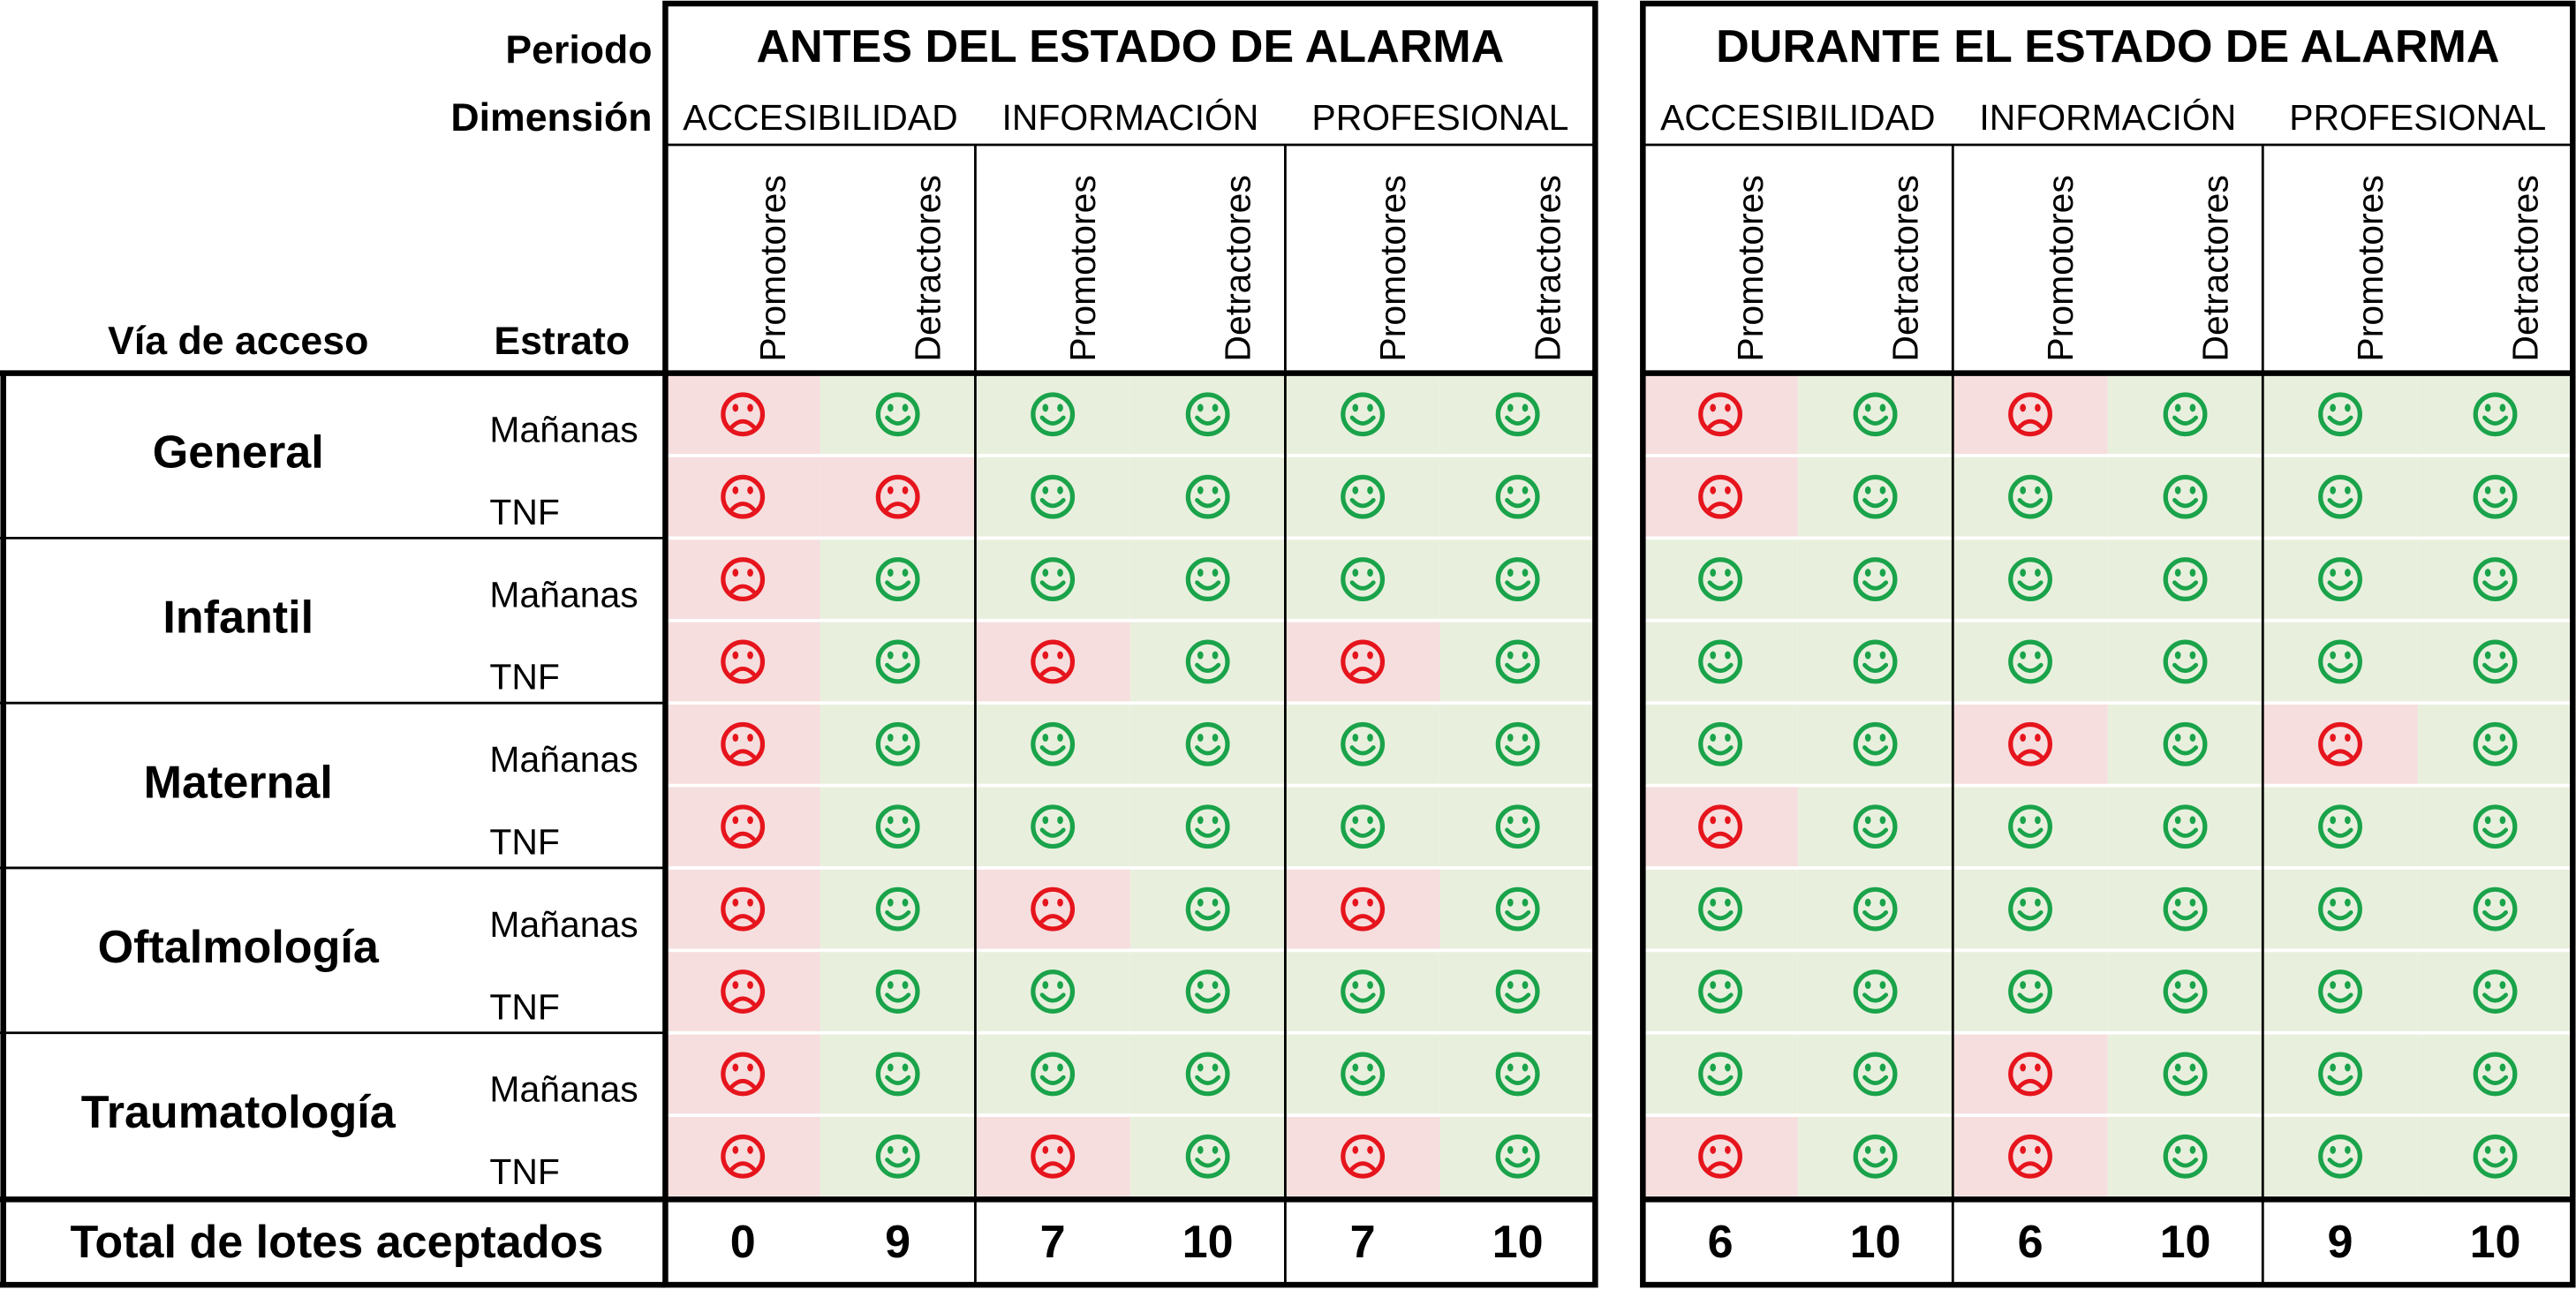 Image resolution: width=2576 pixels, height=1290 pixels. Describe the element at coordinates (898, 1243) in the screenshot. I see `total-value: 9` at that location.